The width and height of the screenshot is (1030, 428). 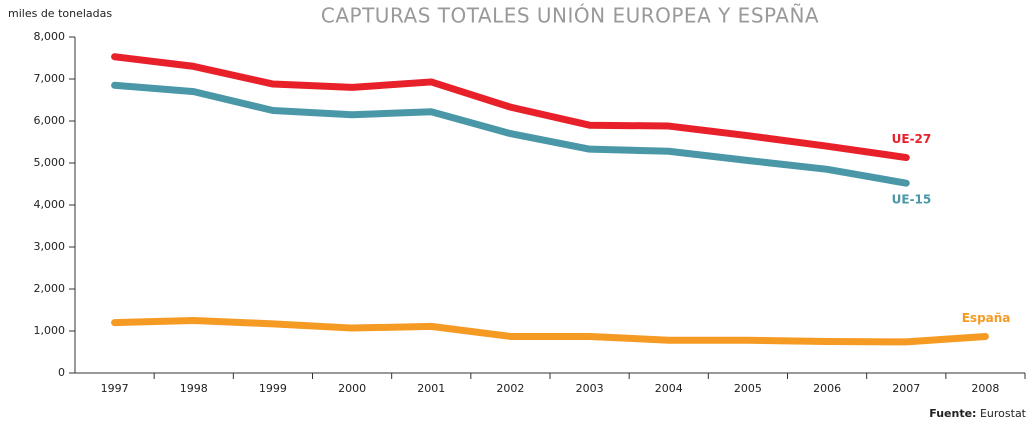 I want to click on y-tick-label: 3,000, so click(x=50, y=246).